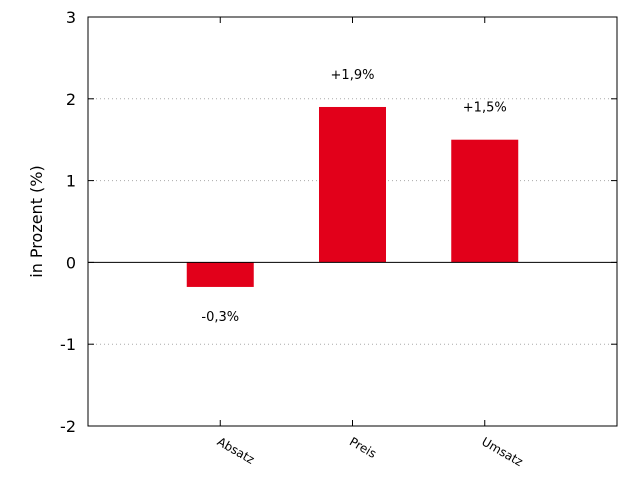 This screenshot has height=480, width=640. Describe the element at coordinates (485, 108) in the screenshot. I see `data-label: +1,5%` at that location.